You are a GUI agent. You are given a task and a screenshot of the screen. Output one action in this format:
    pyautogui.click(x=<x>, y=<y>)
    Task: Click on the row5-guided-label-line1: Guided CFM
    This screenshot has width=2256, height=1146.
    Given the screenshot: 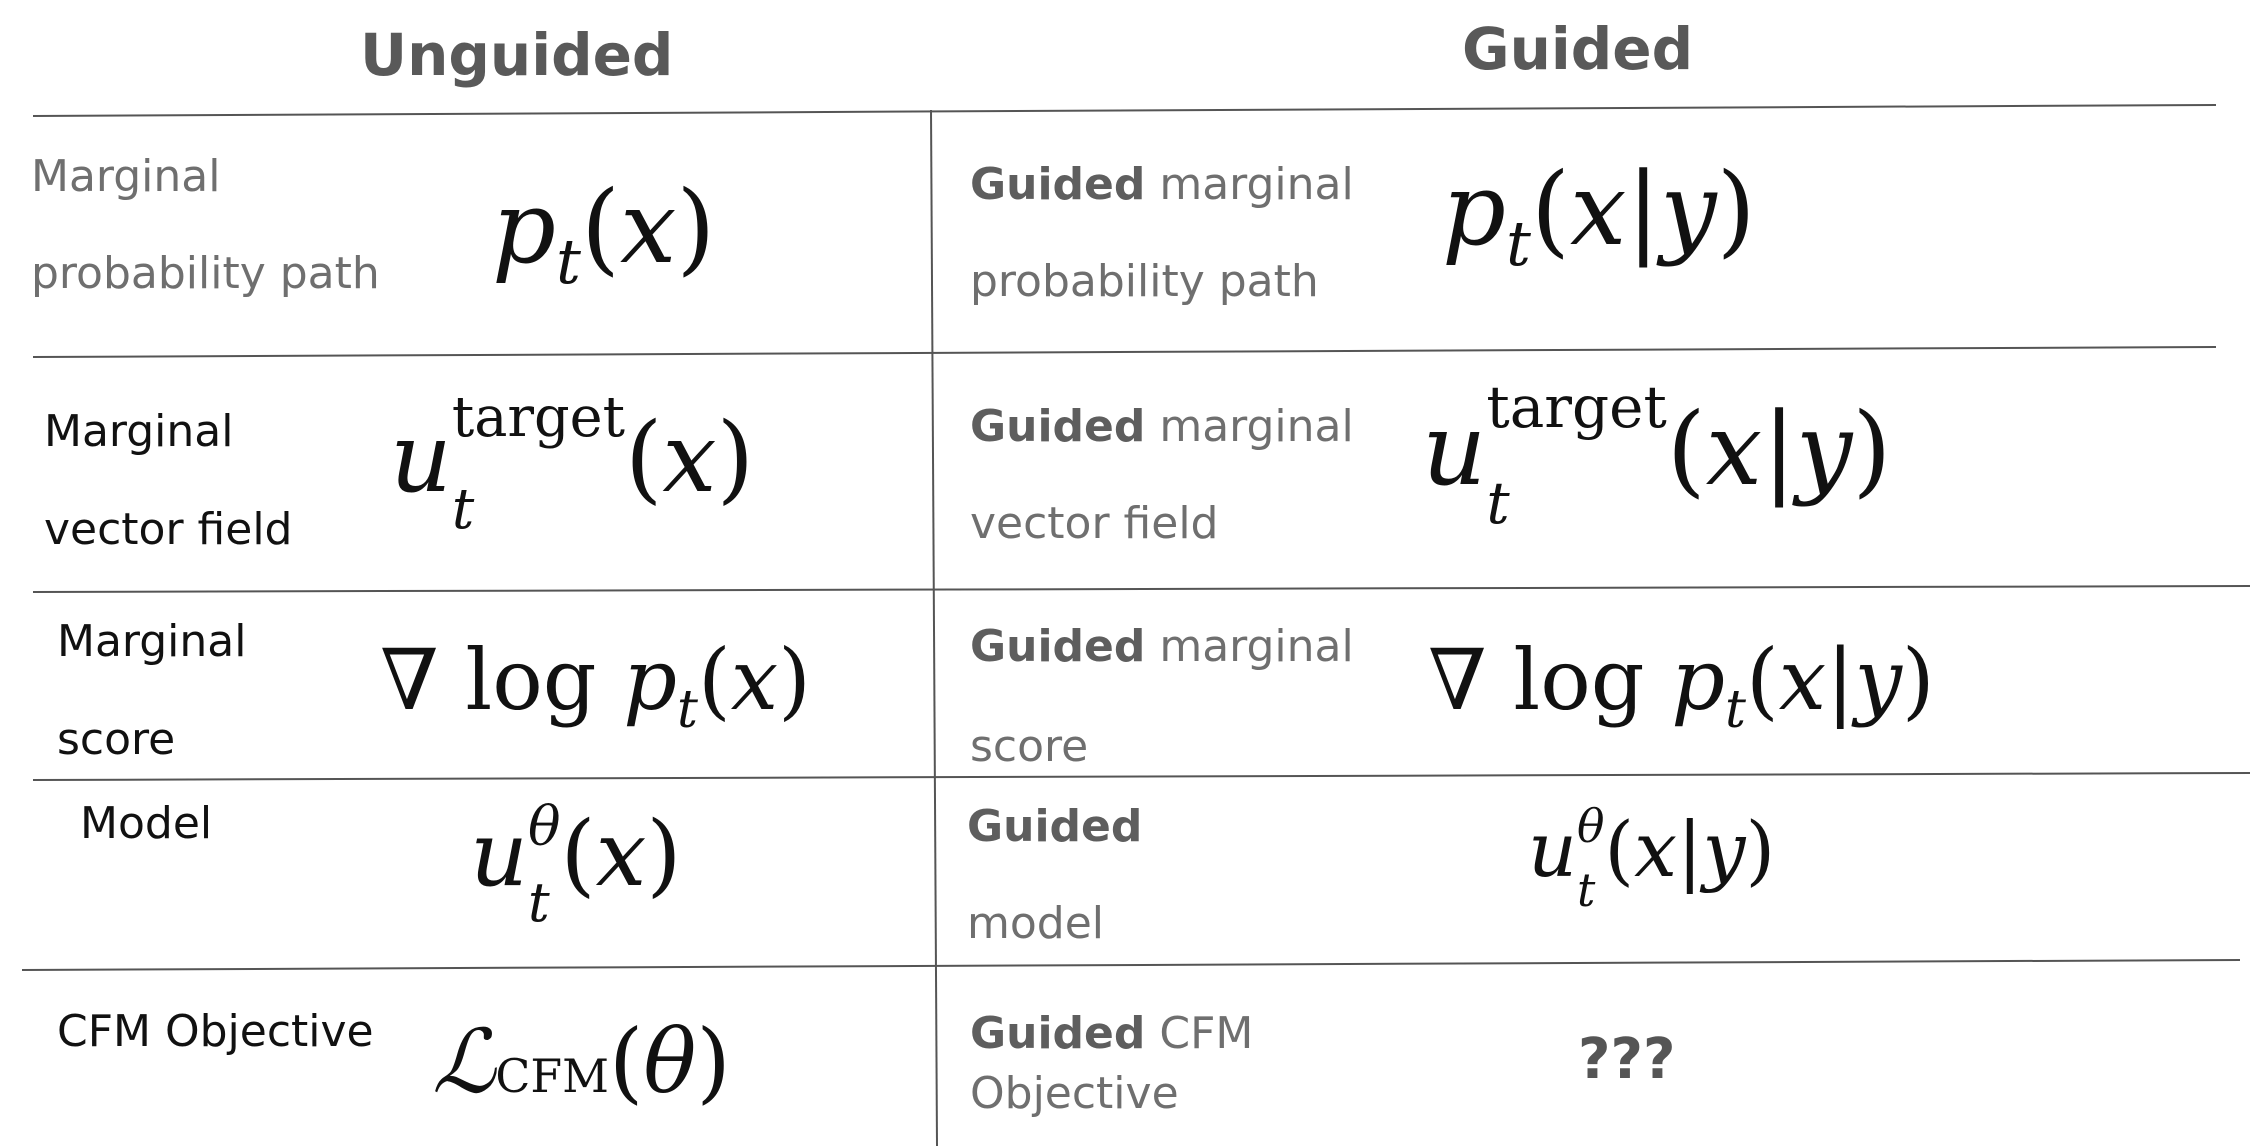 What is the action you would take?
    pyautogui.click(x=1111, y=1034)
    